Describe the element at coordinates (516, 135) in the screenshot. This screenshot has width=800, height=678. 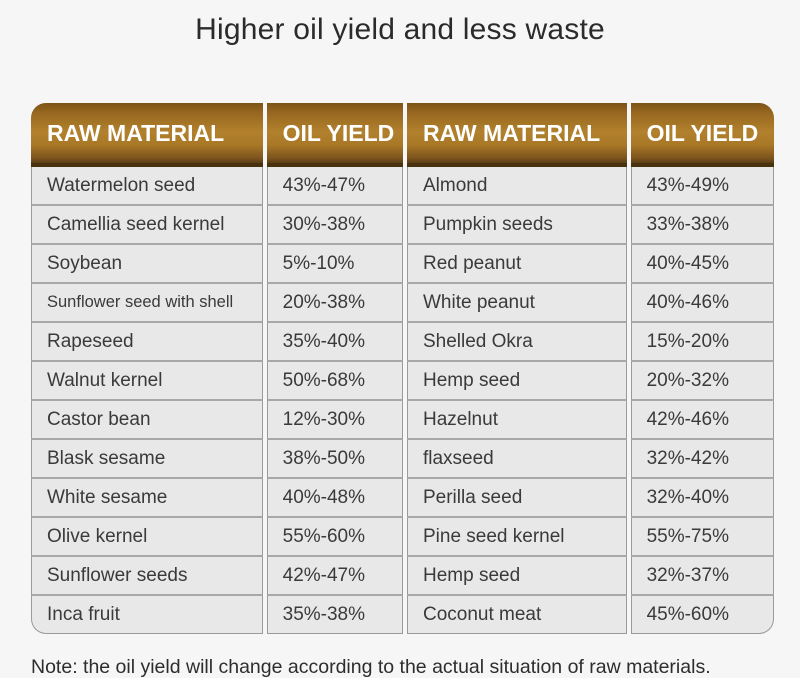
I see `column-header-raw-material-right: RAW MATERIAL` at that location.